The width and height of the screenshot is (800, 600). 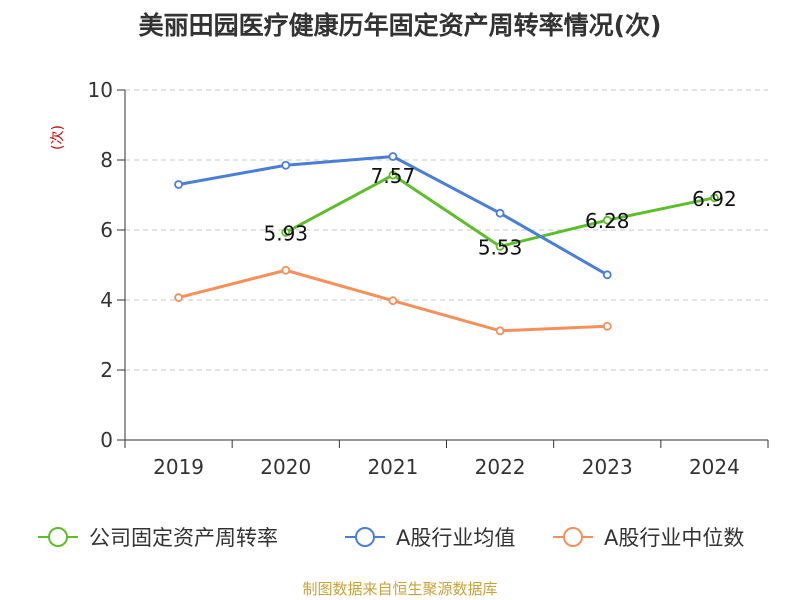 I want to click on data-labels: 5.93 7.57 5.53 6.28 6.92, so click(x=499, y=211).